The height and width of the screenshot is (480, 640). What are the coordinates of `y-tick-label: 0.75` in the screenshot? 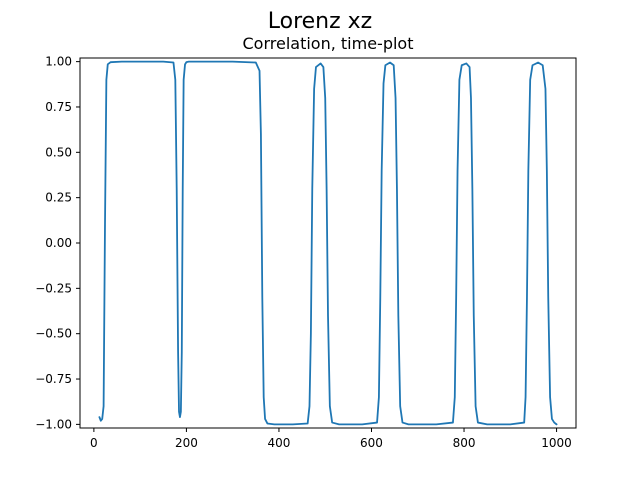 It's located at (58, 107).